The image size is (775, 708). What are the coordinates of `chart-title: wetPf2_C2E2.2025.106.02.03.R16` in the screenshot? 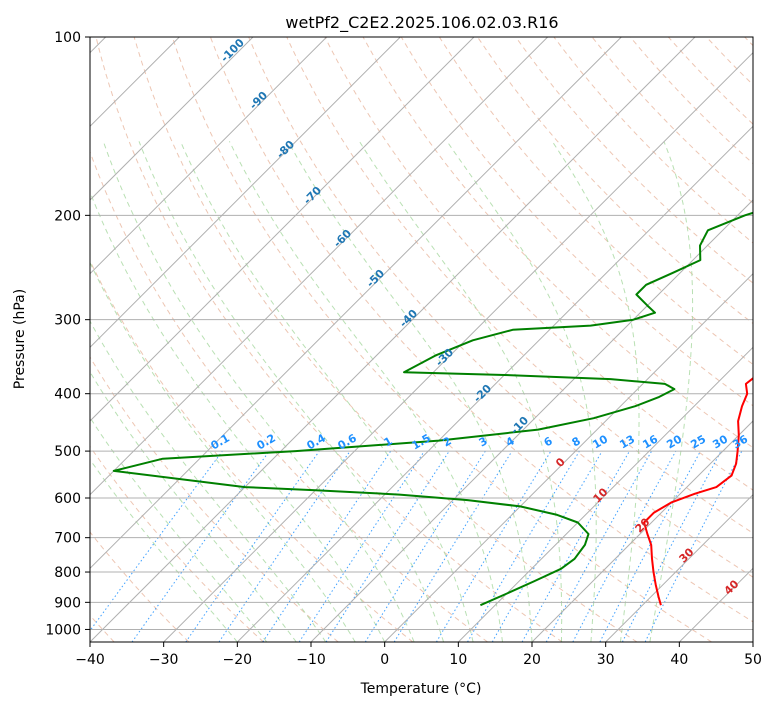 It's located at (421, 23).